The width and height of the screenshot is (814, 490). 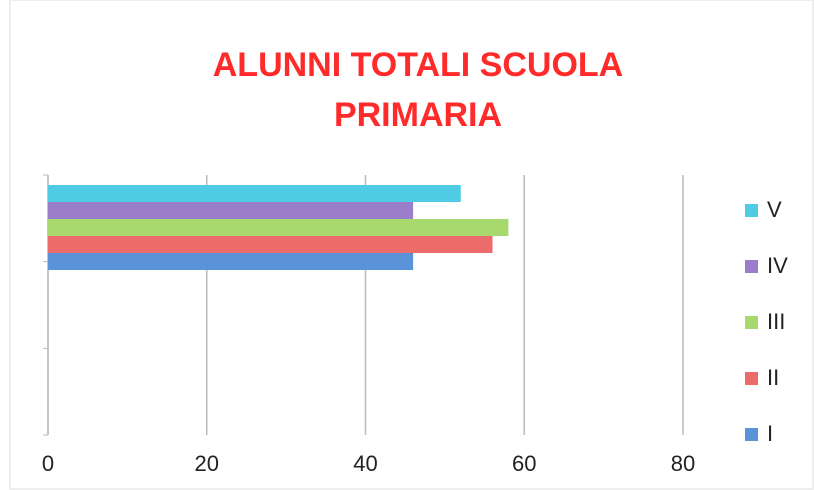 What do you see at coordinates (683, 463) in the screenshot?
I see `x-tick-label: 80` at bounding box center [683, 463].